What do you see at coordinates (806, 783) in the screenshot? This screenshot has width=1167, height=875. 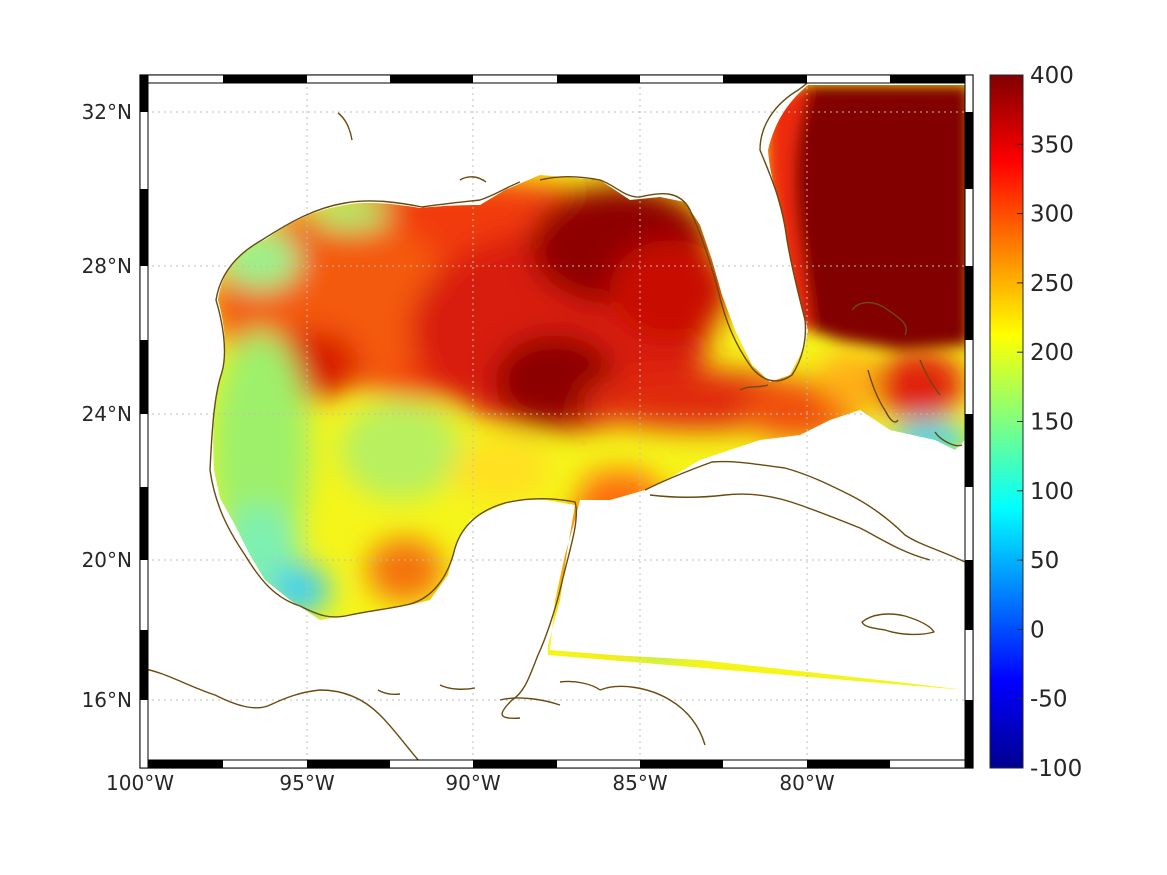 I see `lon-tick-80w: 80°W` at bounding box center [806, 783].